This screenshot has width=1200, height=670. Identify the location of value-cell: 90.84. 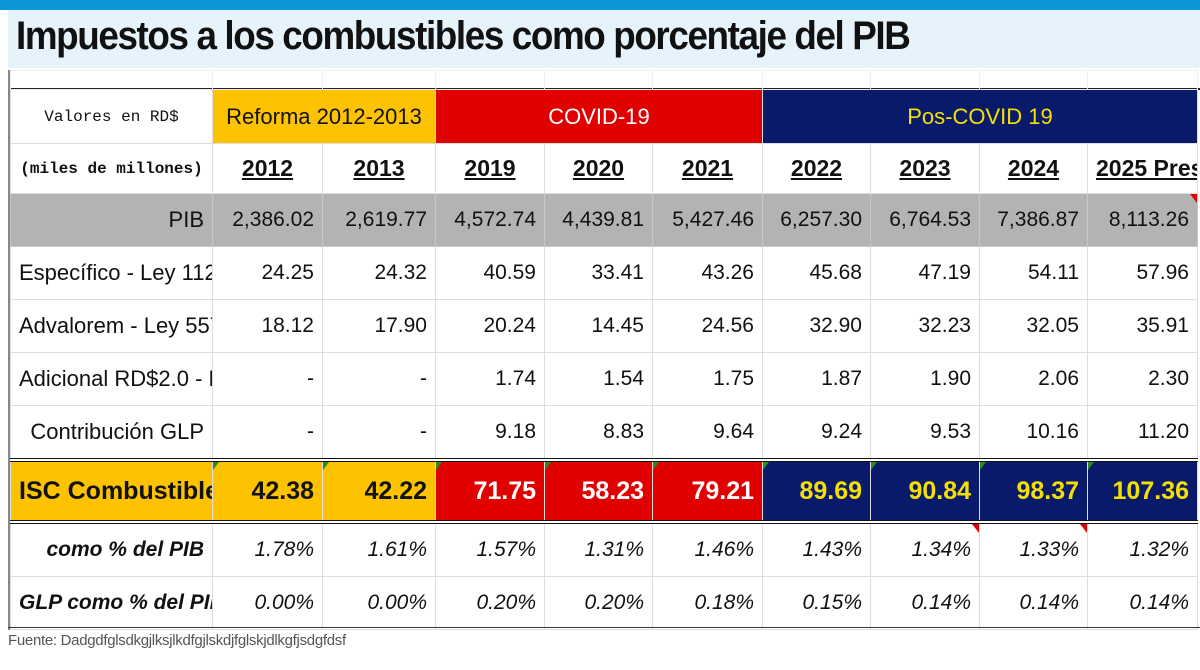
(925, 491).